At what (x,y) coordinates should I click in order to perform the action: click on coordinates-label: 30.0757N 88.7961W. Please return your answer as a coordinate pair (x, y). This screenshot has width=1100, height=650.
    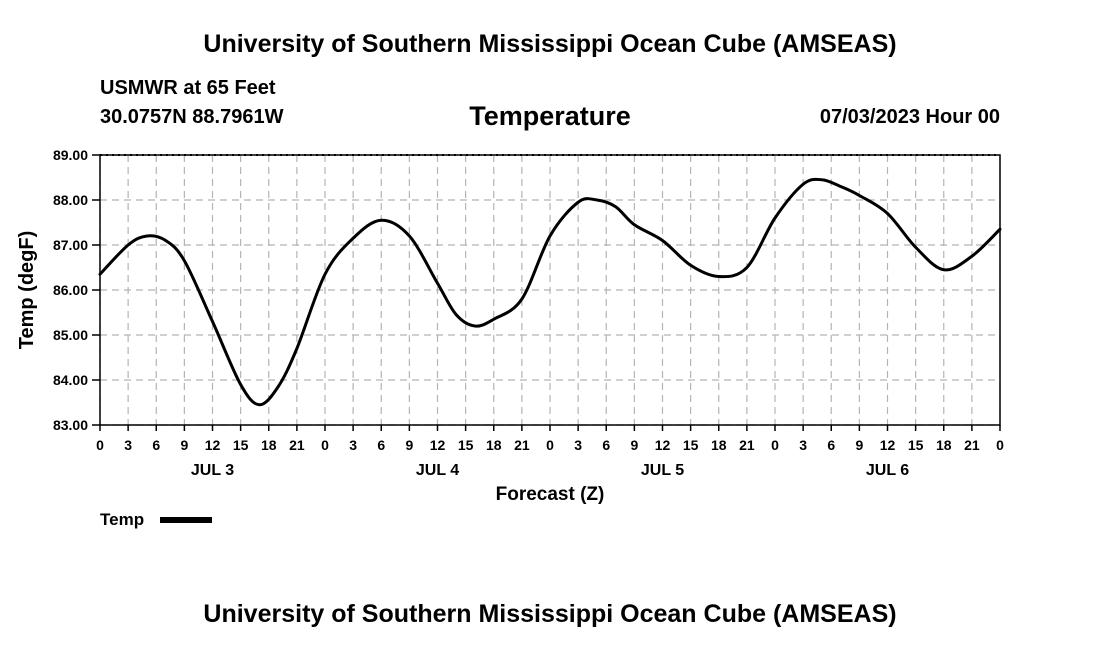
    Looking at the image, I should click on (192, 117).